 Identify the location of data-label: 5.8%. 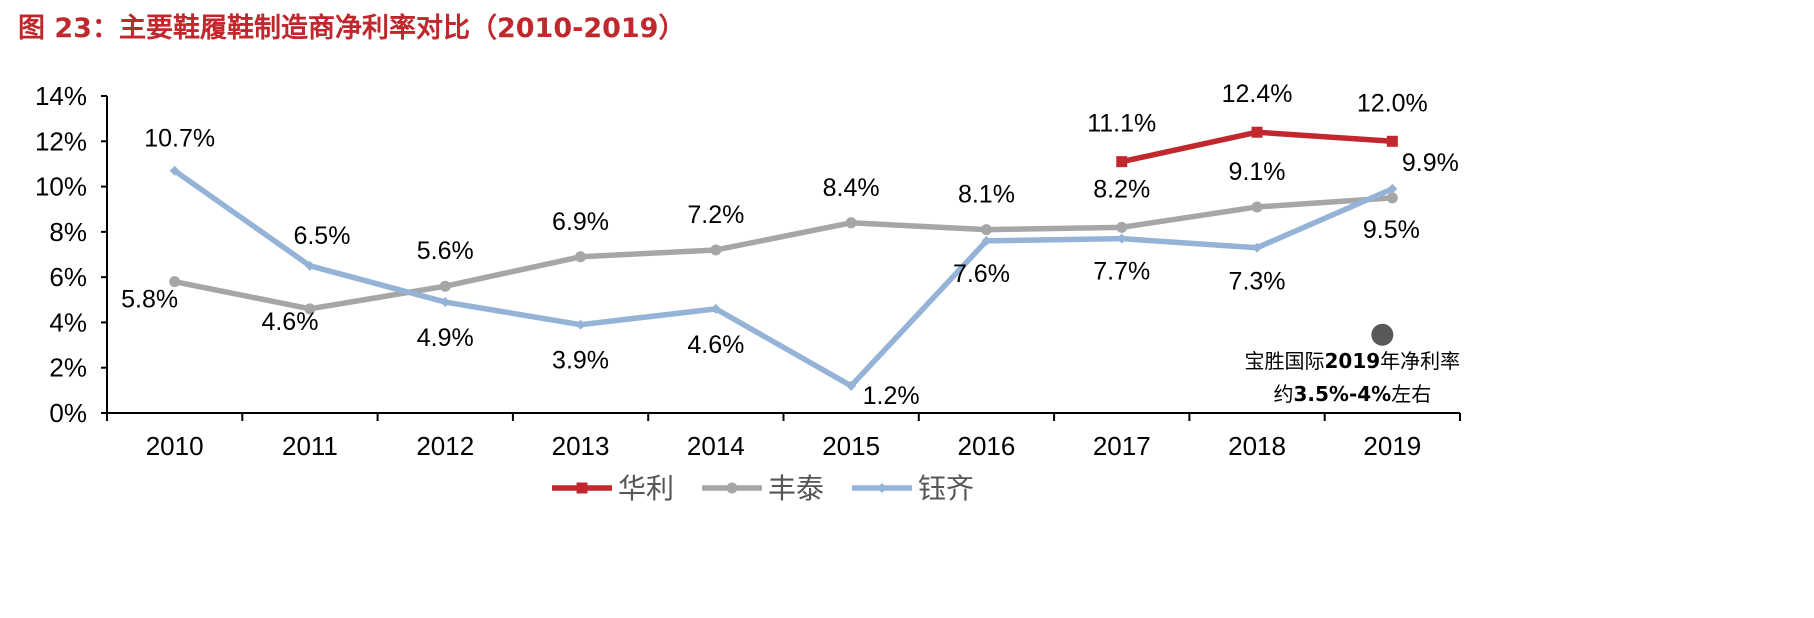
(149, 300).